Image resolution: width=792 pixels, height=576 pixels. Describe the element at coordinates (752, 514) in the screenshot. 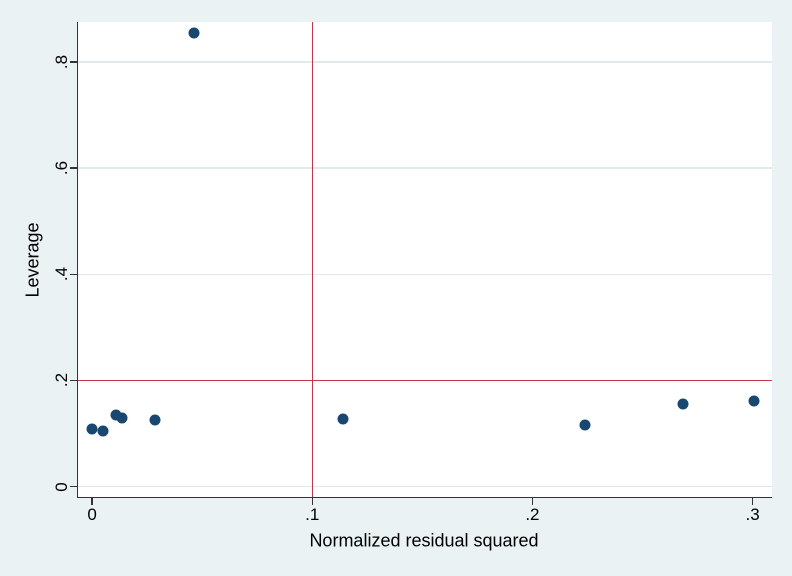

I see `x-tick-label: .3` at that location.